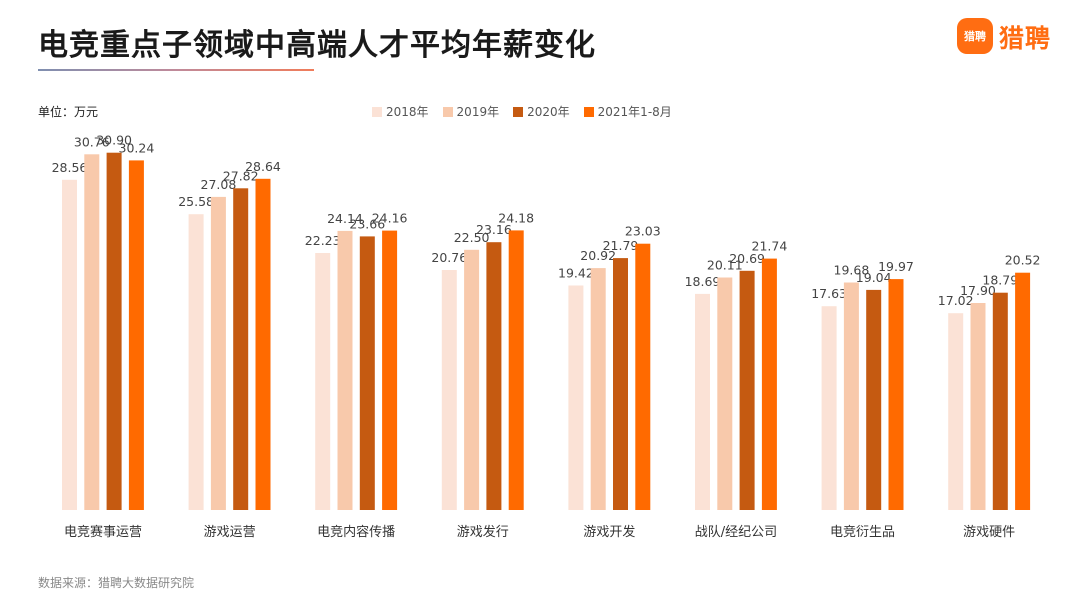  I want to click on data-label-8-2018: 17.02, so click(956, 300).